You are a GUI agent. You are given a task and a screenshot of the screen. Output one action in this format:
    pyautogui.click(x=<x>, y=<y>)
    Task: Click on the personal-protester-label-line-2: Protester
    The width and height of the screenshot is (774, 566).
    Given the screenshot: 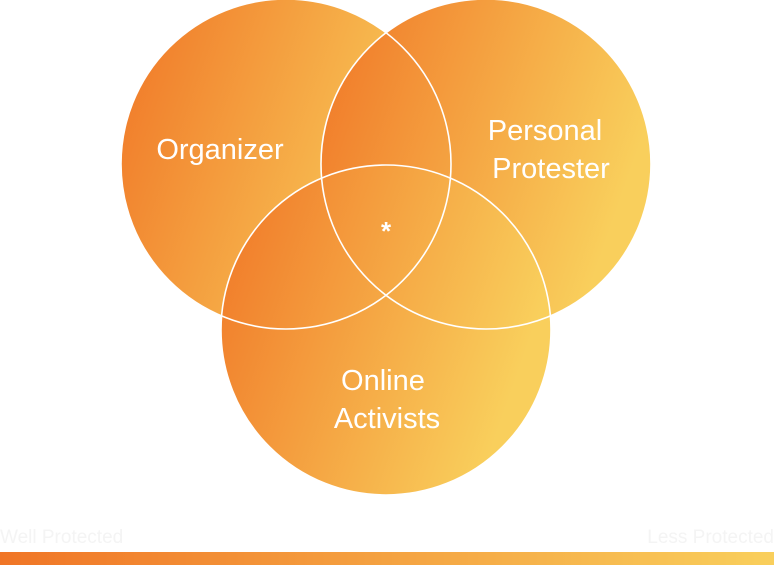 What is the action you would take?
    pyautogui.click(x=551, y=169)
    